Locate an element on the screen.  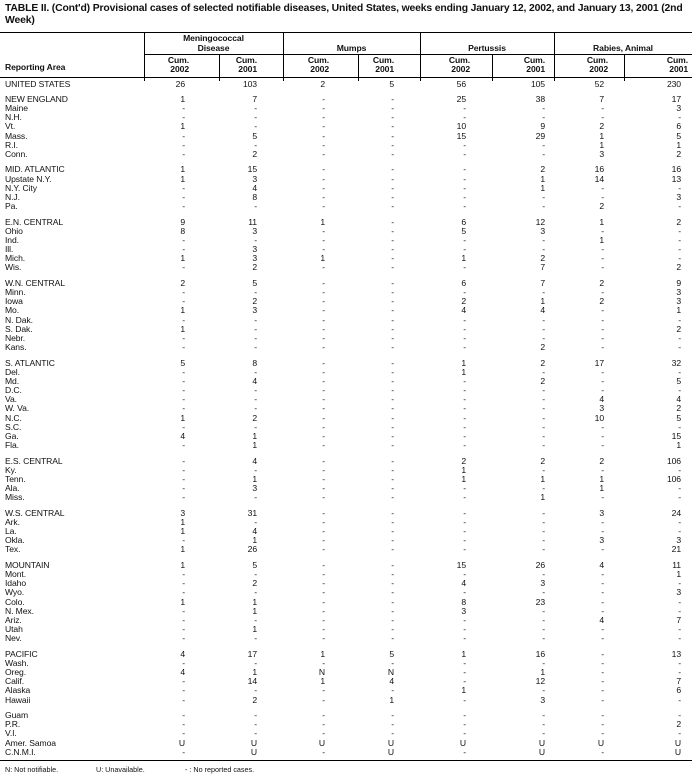
table-row: Okla. - 1 - - - - 3 3 is located at coordinates (346, 540).